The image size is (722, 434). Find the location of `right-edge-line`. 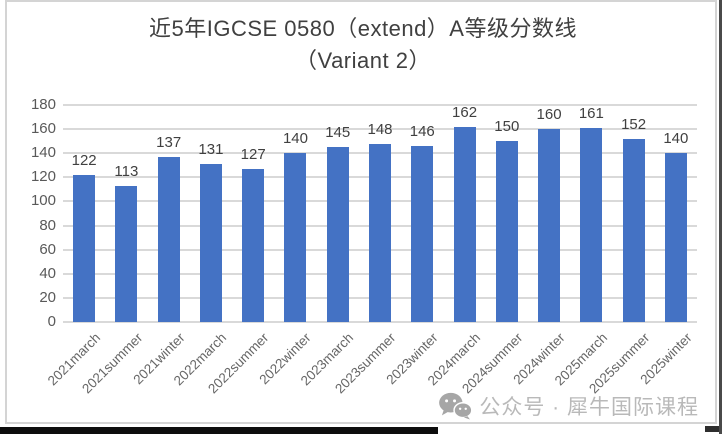

right-edge-line is located at coordinates (720, 217).